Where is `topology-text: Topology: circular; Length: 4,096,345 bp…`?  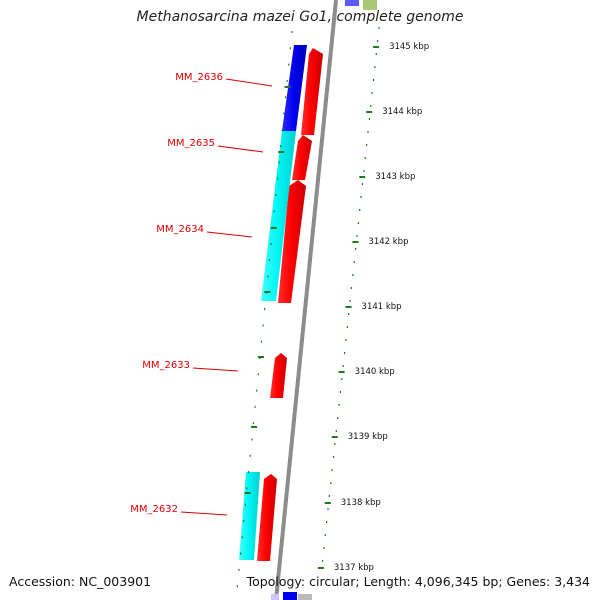 topology-text: Topology: circular; Length: 4,096,345 bp… is located at coordinates (418, 581).